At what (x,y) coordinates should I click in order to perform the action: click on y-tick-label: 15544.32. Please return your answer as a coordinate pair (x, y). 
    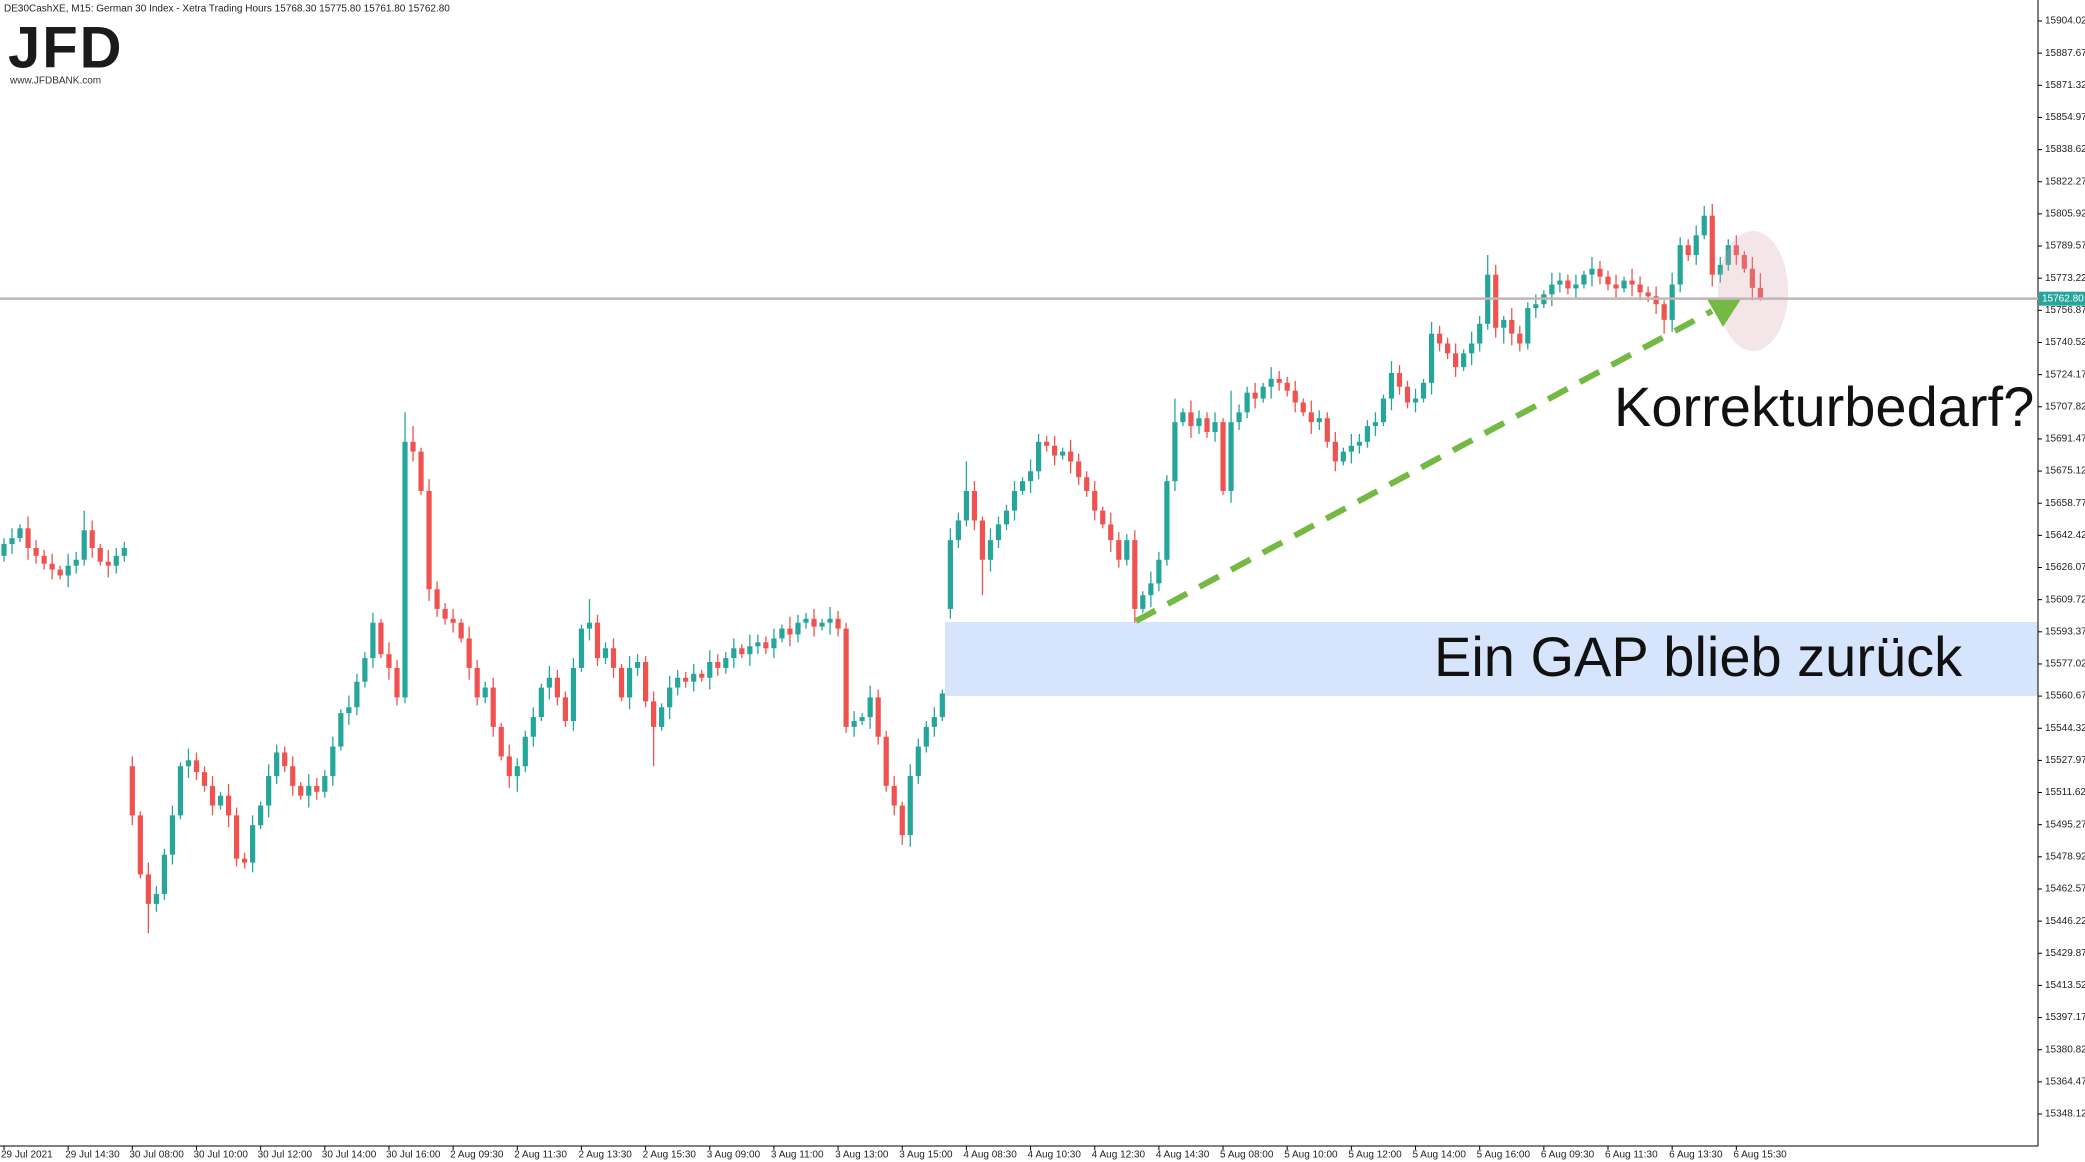
    Looking at the image, I should click on (2065, 728).